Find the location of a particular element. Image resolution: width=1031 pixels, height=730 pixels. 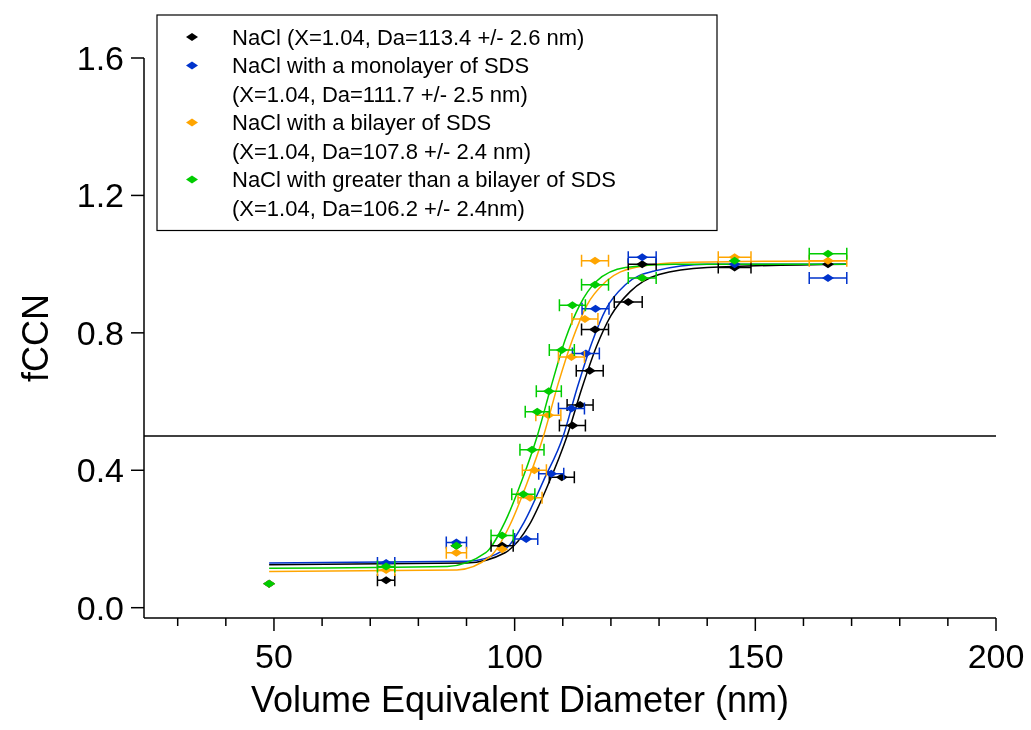

y-tick-label: 0.8 is located at coordinates (100, 332).